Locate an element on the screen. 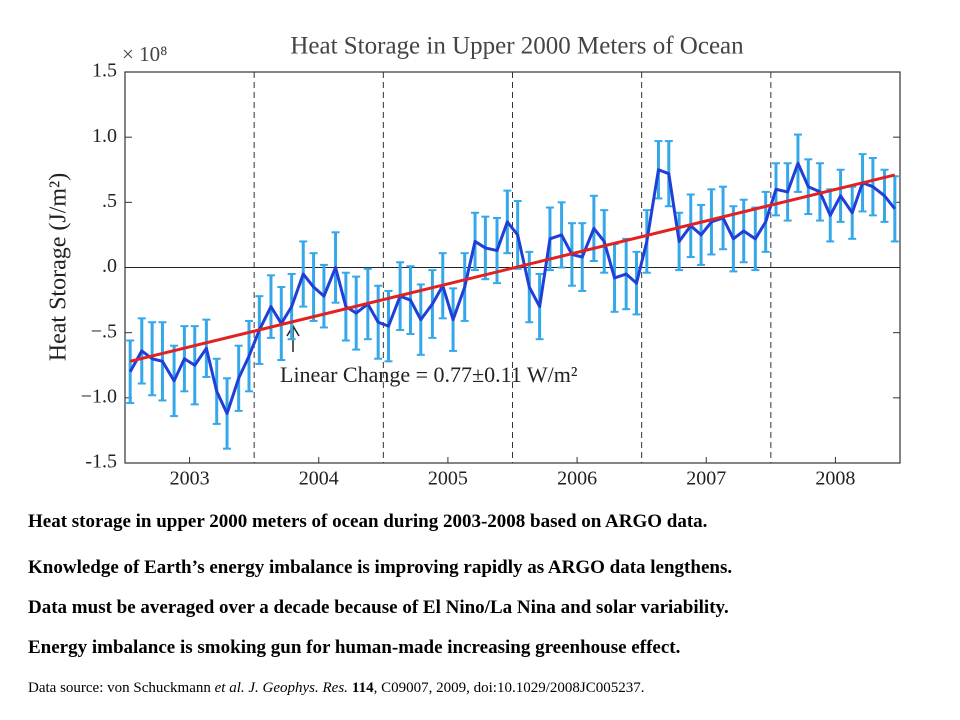 The width and height of the screenshot is (960, 720). y-tick-label: -1.5 is located at coordinates (101, 462).